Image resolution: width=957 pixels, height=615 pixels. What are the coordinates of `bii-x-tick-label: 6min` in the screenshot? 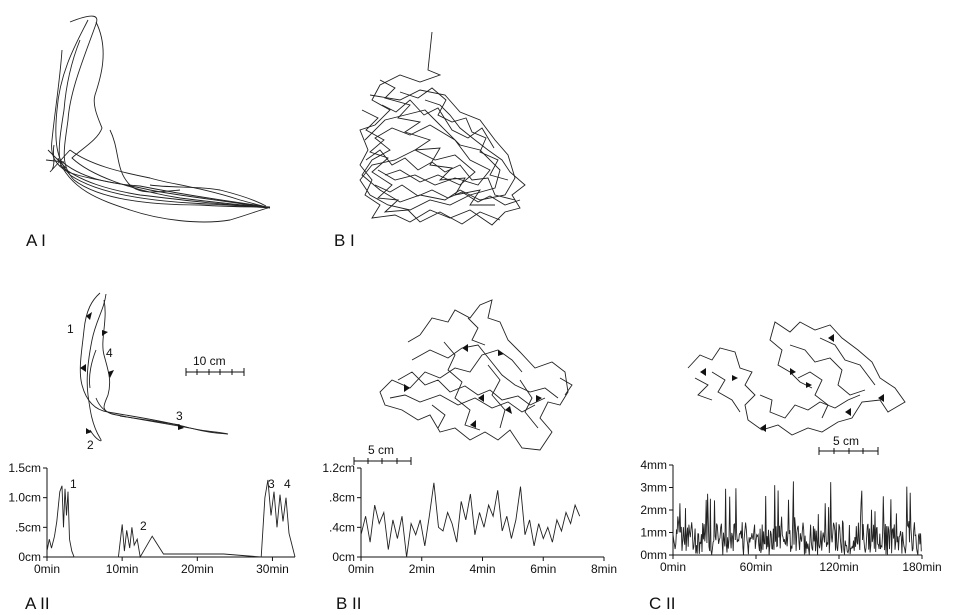 It's located at (543, 569).